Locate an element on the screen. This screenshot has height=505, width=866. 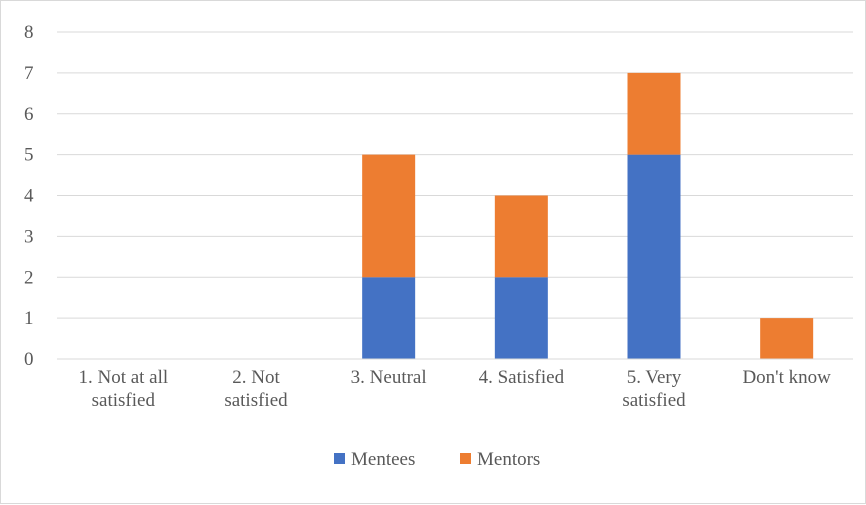
y-tick-label-1: 1 is located at coordinates (29, 318).